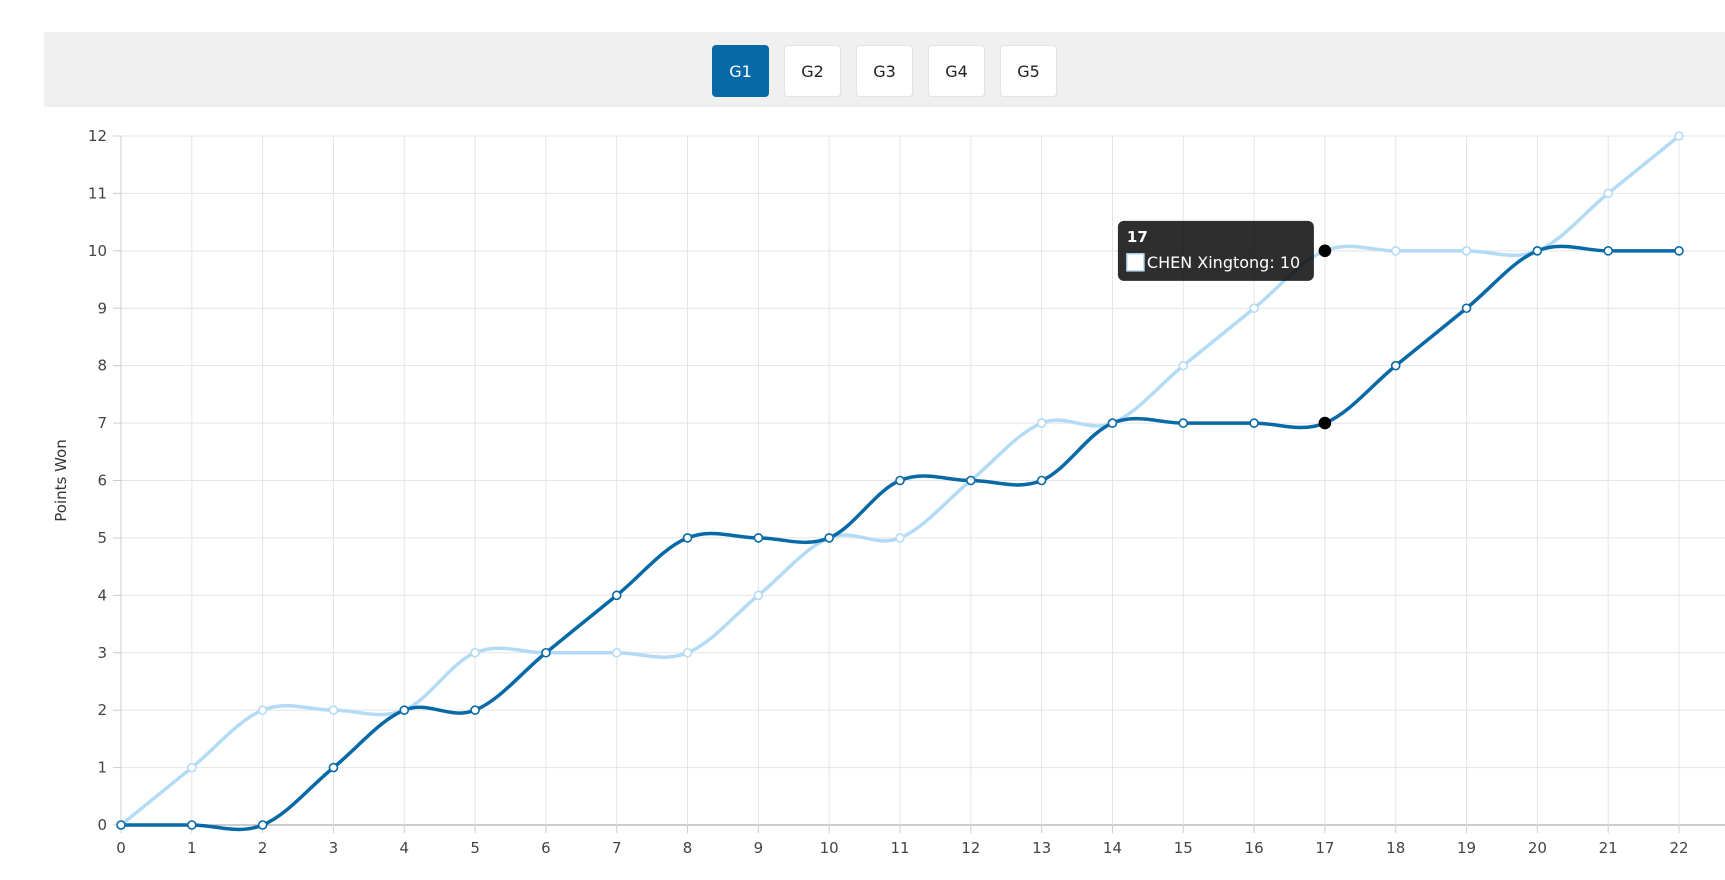 Image resolution: width=1725 pixels, height=880 pixels. What do you see at coordinates (102, 595) in the screenshot?
I see `y-tick-label: 4` at bounding box center [102, 595].